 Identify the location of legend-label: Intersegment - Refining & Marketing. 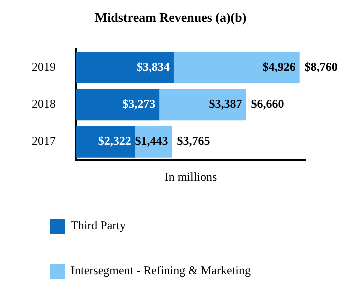
(161, 271).